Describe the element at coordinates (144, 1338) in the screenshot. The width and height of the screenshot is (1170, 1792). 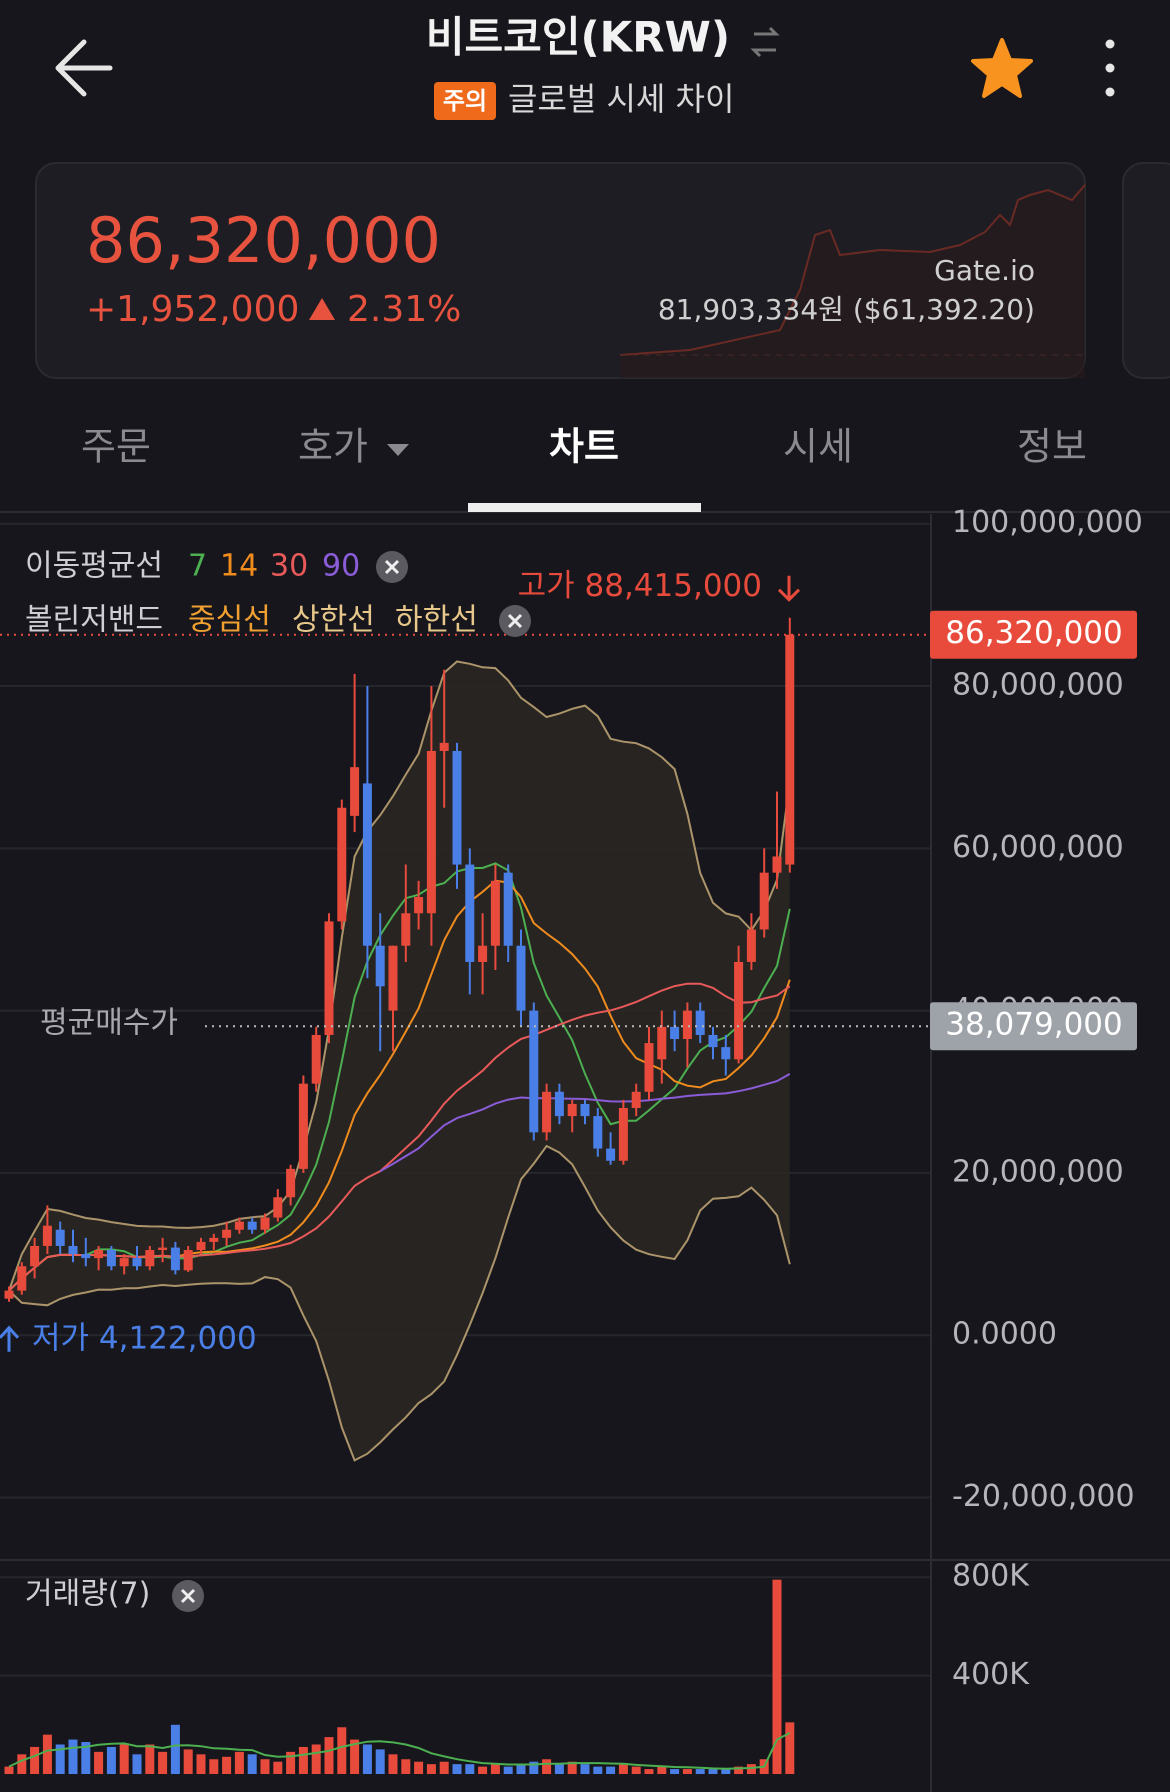
I see `low-label: 저가 4,122,000` at that location.